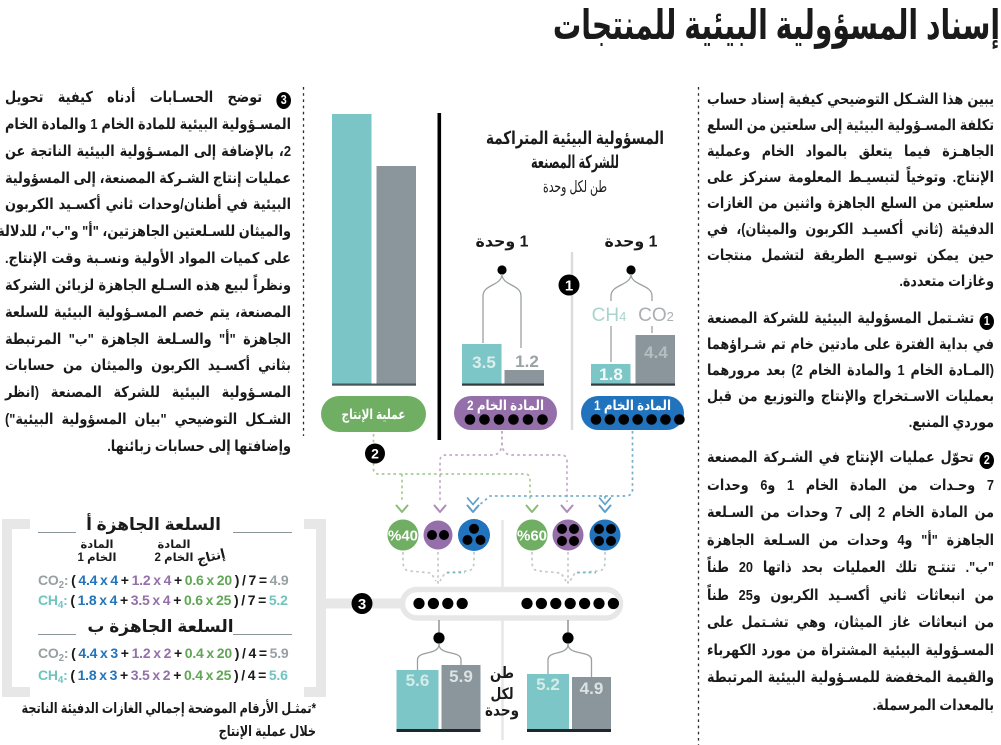 This screenshot has height=745, width=1001. What do you see at coordinates (502, 694) in the screenshot?
I see `svg-text: لكل` at bounding box center [502, 694].